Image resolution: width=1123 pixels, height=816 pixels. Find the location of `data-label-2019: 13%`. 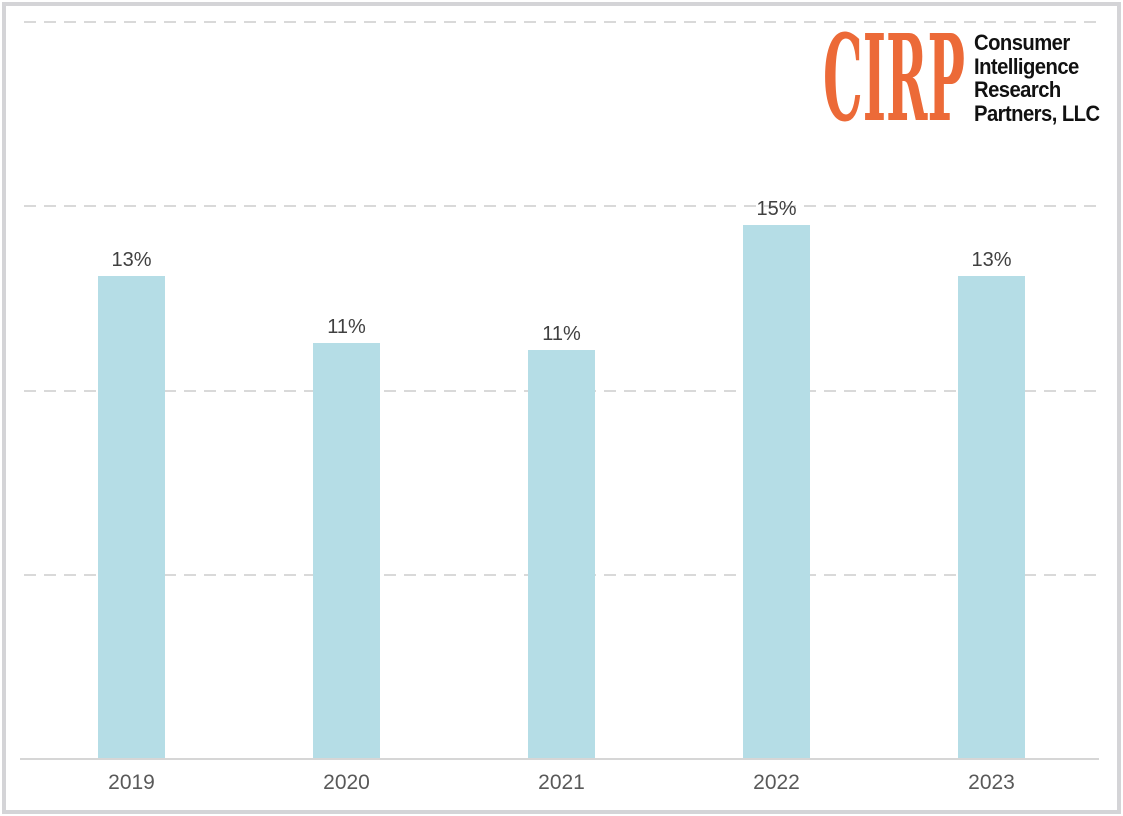

data-label-2019: 13% is located at coordinates (131, 260).